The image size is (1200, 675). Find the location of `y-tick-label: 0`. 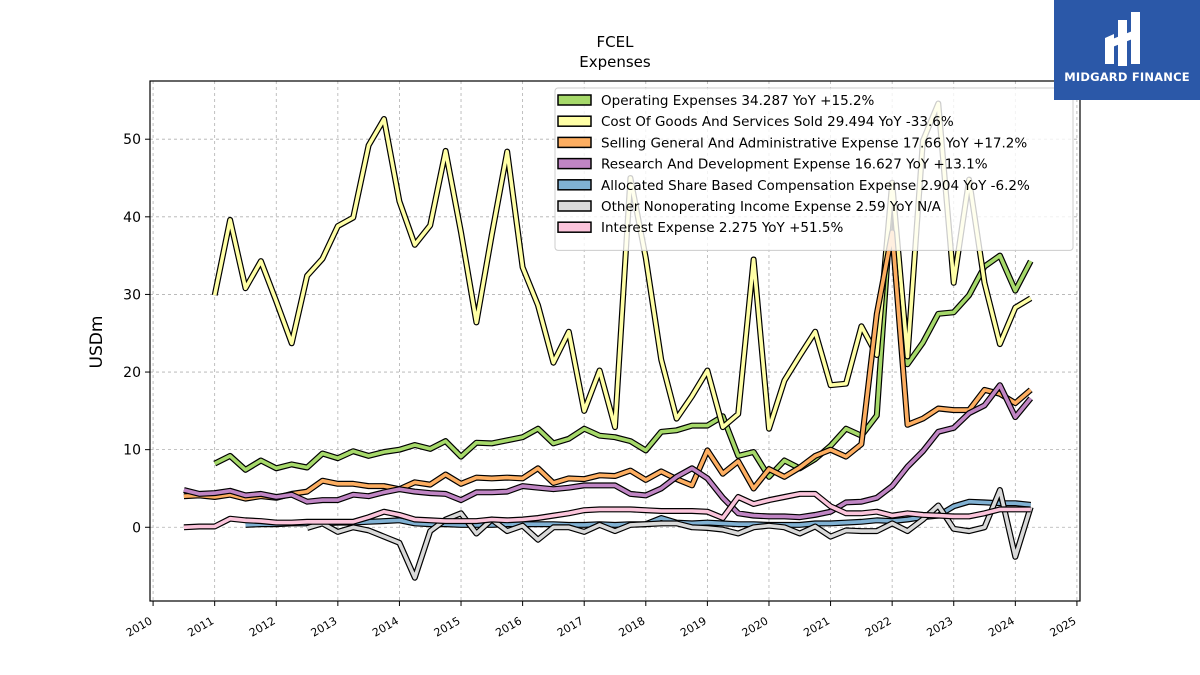

y-tick-label: 0 is located at coordinates (136, 528).